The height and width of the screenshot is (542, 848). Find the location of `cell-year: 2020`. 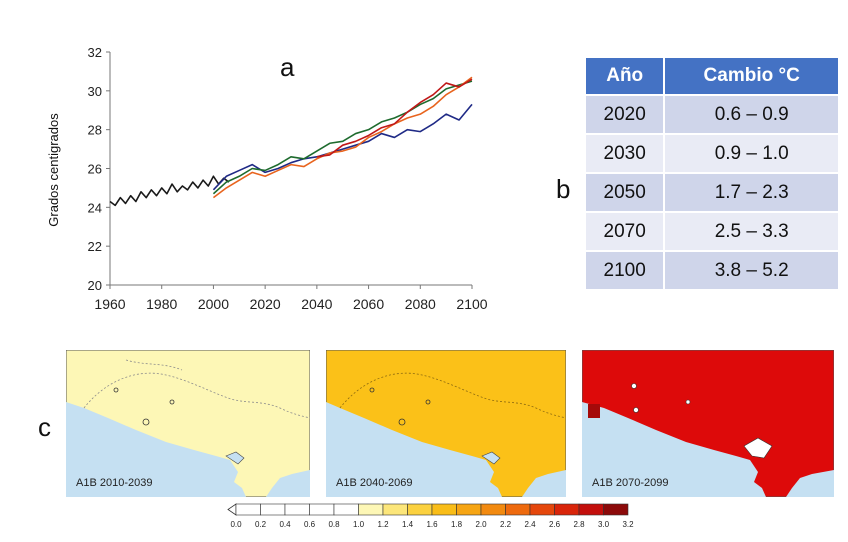

cell-year: 2020 is located at coordinates (626, 113).